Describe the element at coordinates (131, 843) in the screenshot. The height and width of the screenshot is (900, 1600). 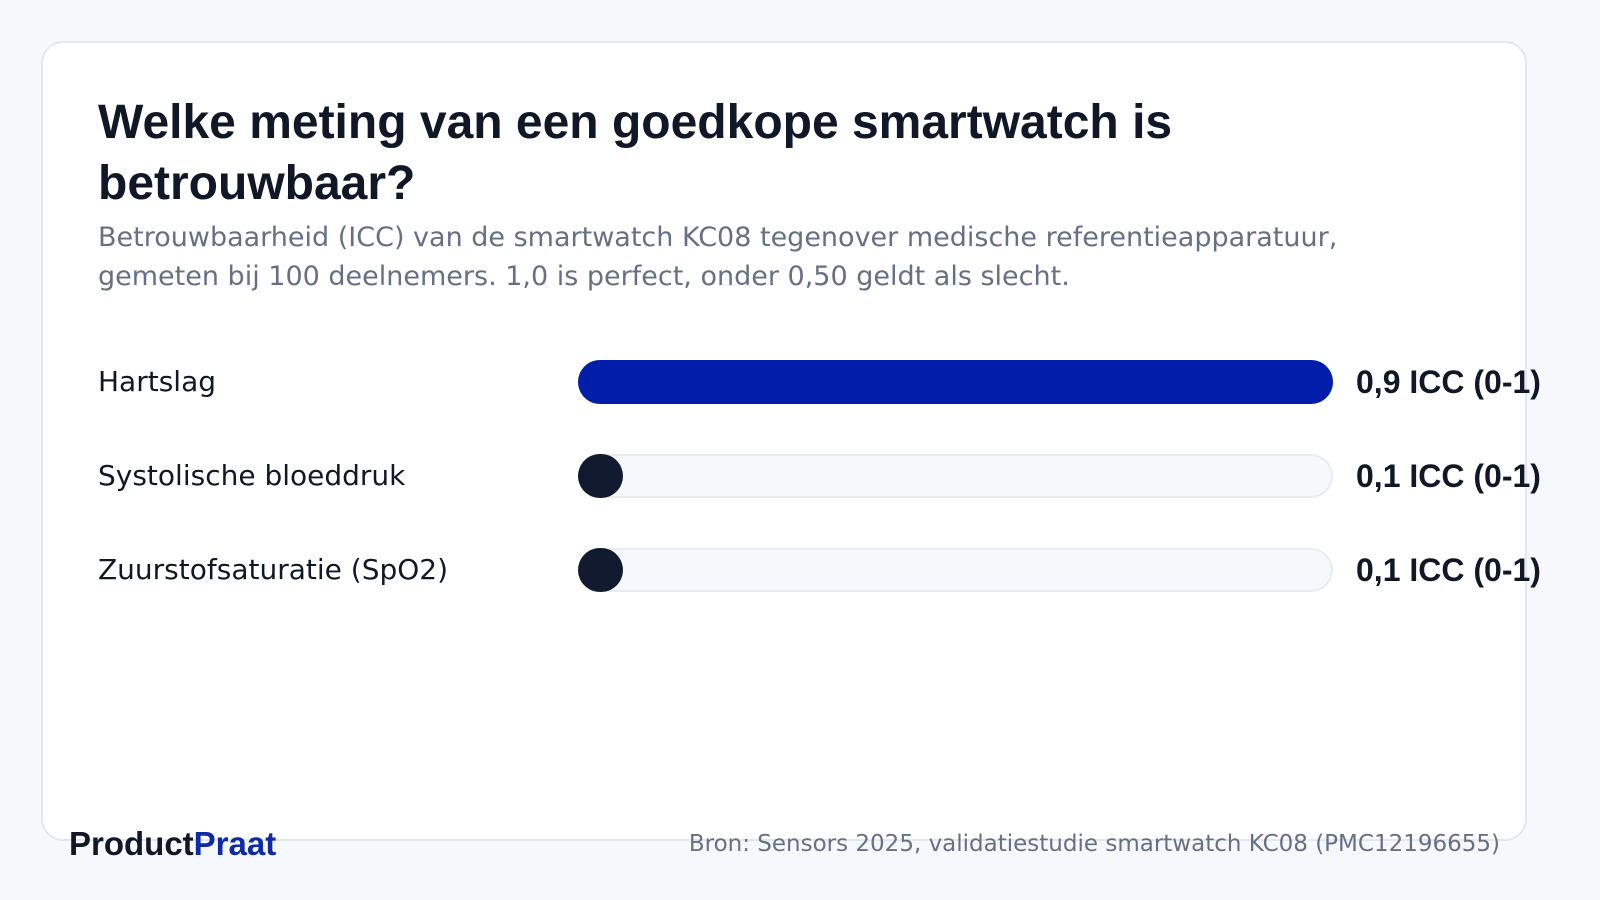
I see `brand-logo-part1: Product` at that location.